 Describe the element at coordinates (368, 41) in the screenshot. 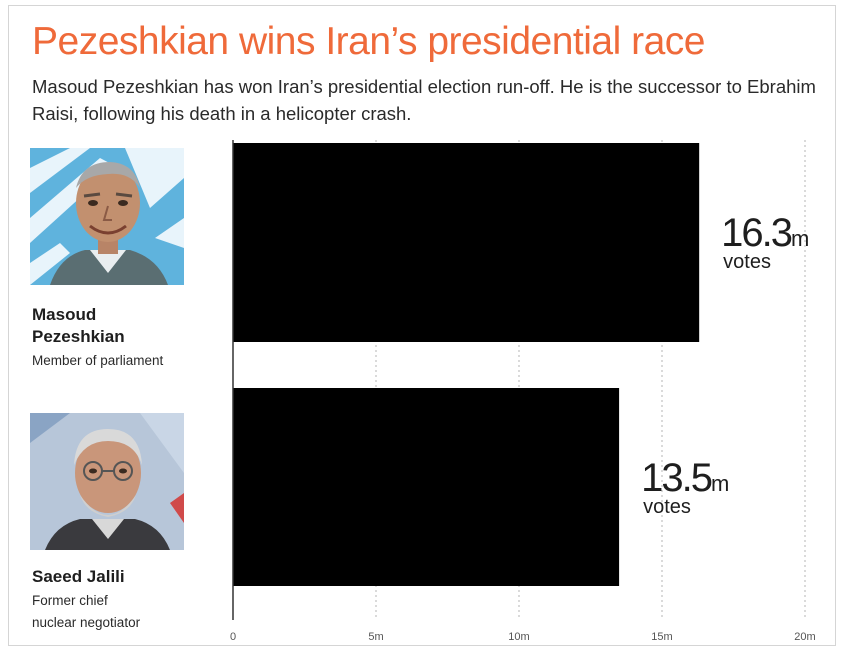

I see `page-title: Pezeshkian wins Iran’s presidential race` at that location.